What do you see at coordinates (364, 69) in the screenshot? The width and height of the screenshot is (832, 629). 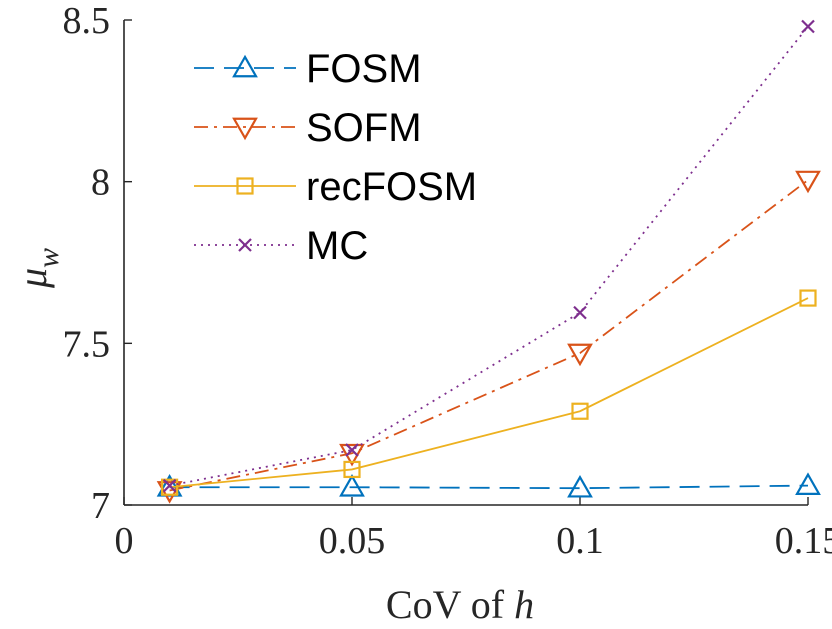 I see `legend-label-fosm: FOSM` at bounding box center [364, 69].